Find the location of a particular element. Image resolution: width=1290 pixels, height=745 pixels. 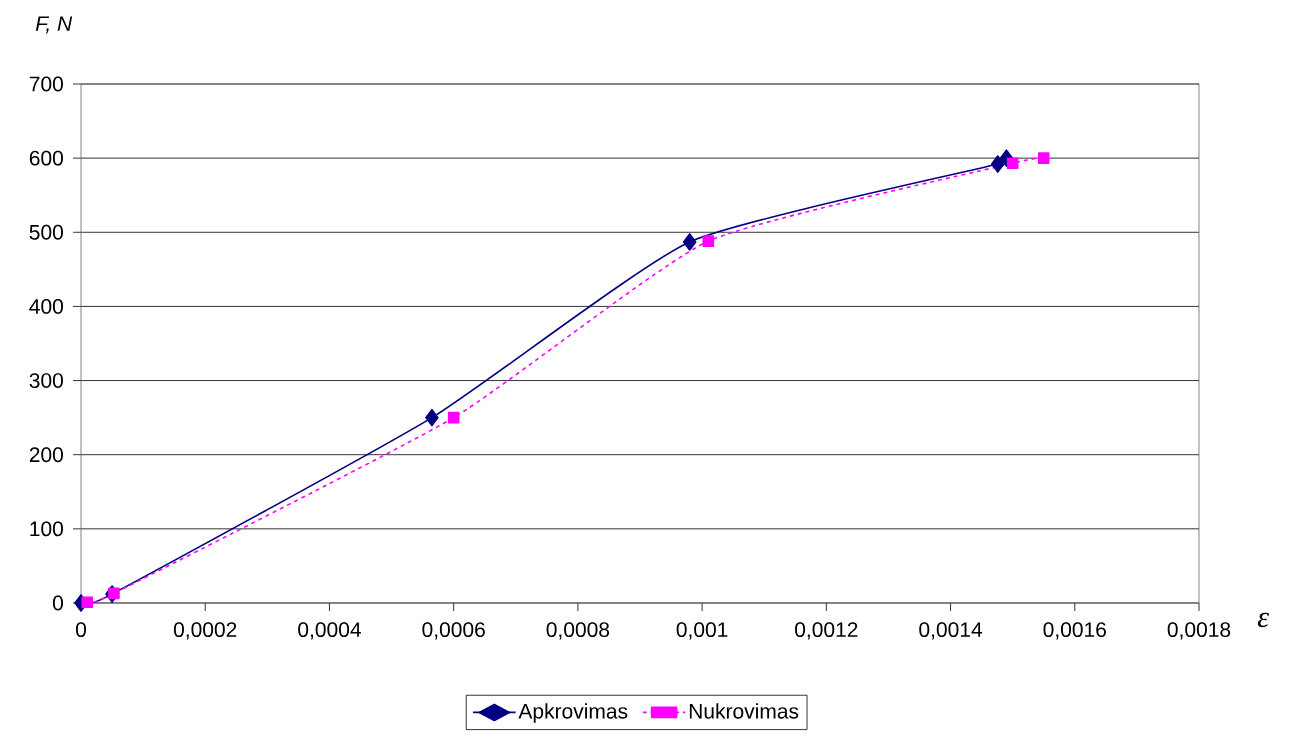

x-tick-label: 0,0014 is located at coordinates (951, 631).